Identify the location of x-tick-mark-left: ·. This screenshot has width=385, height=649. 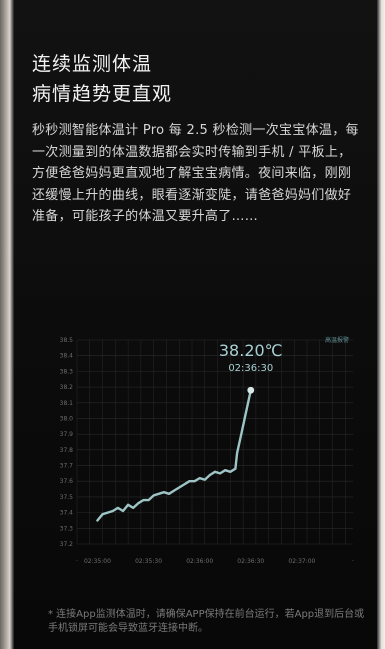
(77, 561).